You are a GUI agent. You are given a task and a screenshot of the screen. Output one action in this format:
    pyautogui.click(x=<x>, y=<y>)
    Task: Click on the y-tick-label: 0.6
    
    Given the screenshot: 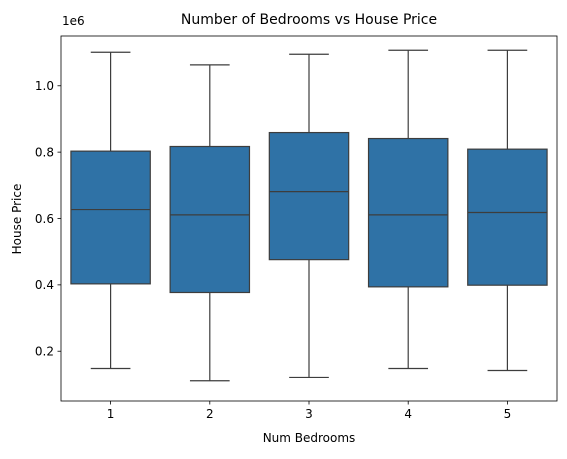 What is the action you would take?
    pyautogui.click(x=44, y=219)
    